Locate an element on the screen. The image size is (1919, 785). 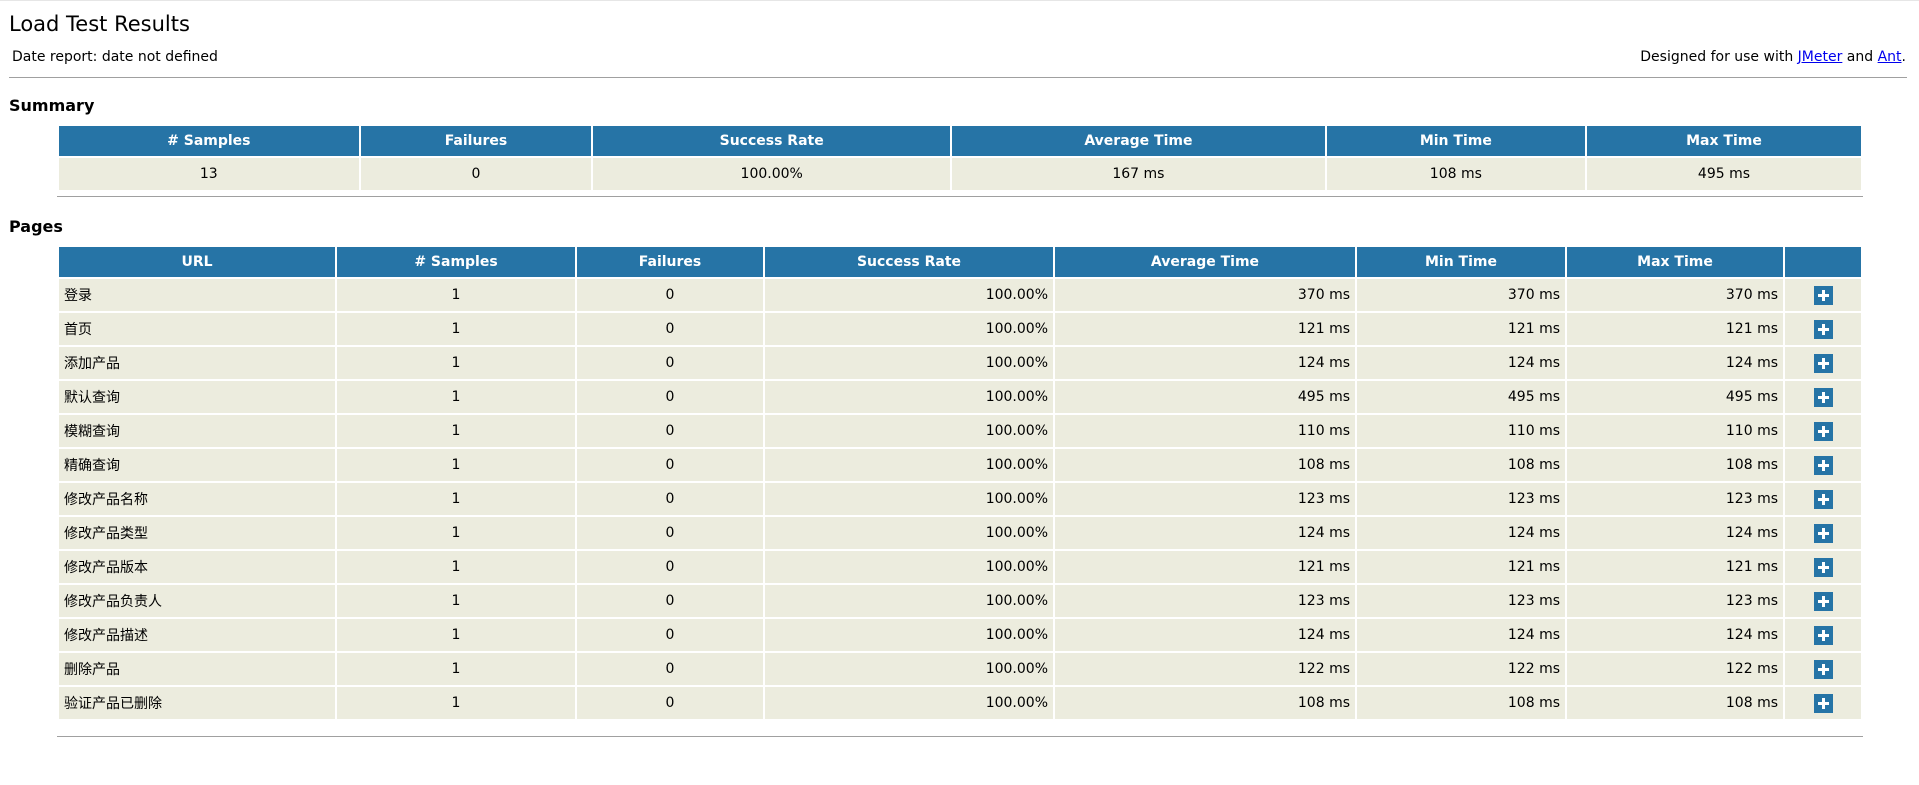
summary-success-rate: 100.00% is located at coordinates (772, 174).